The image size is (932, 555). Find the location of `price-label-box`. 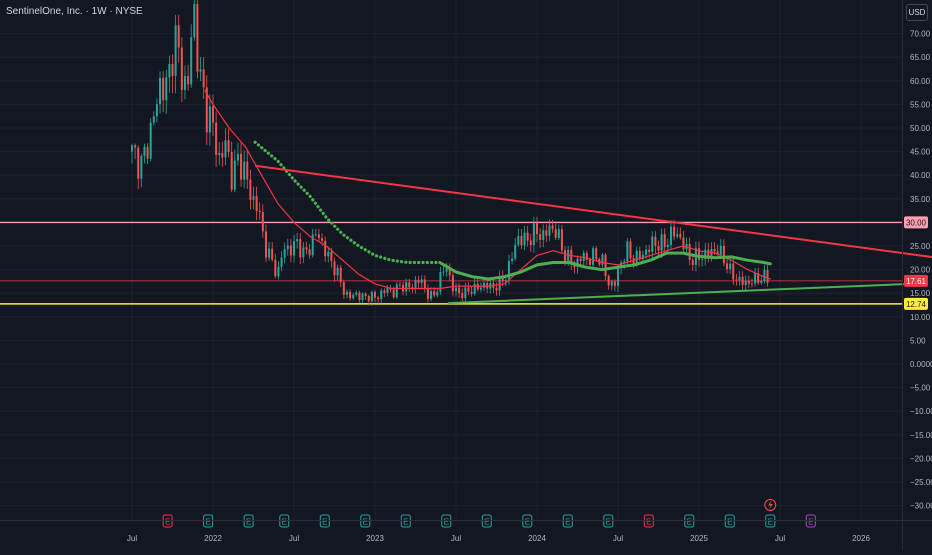

price-label-box is located at coordinates (916, 222).